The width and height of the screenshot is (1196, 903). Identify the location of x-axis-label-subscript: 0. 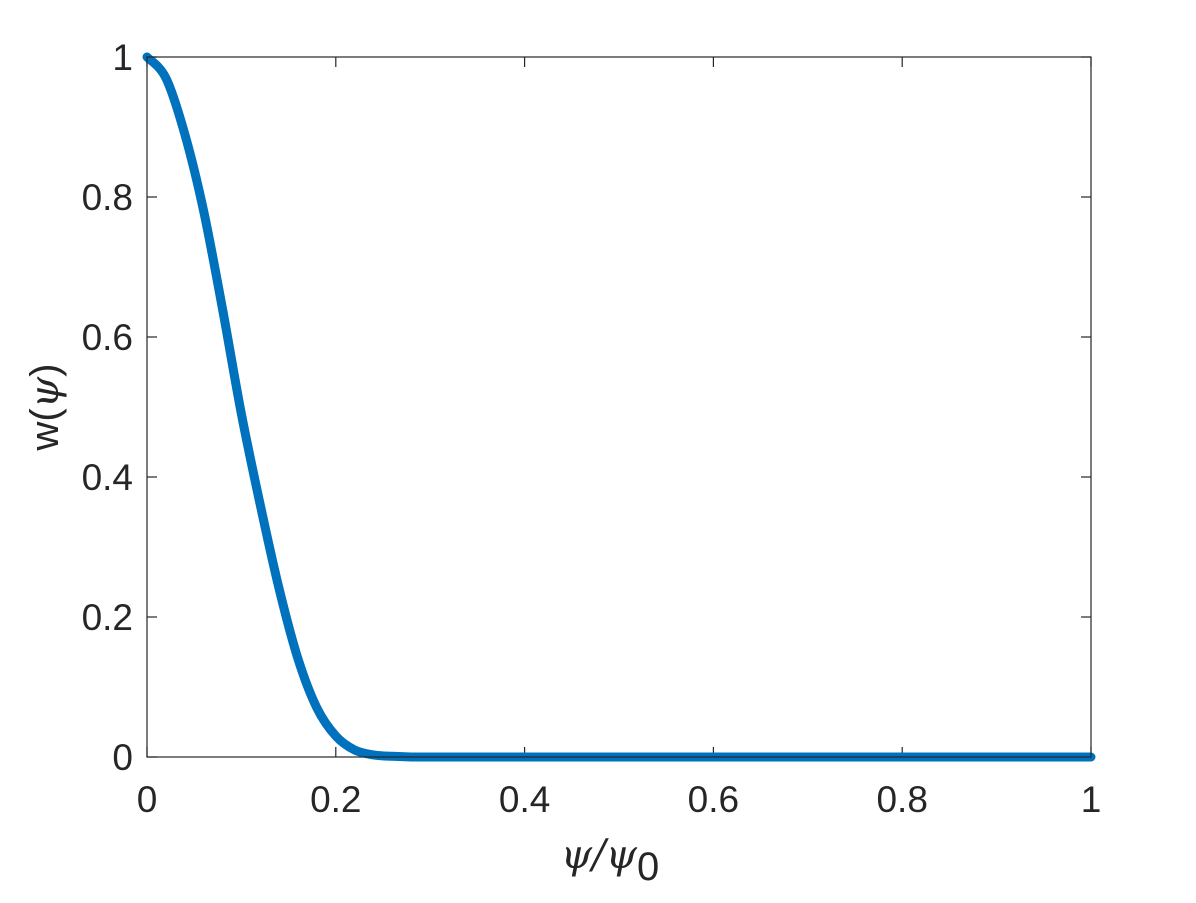
(648, 867).